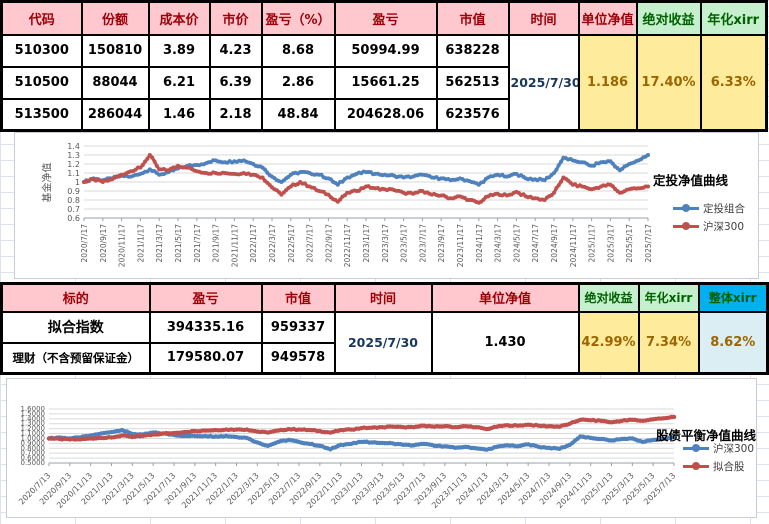 This screenshot has height=524, width=769. What do you see at coordinates (253, 243) in the screenshot?
I see `svg-text: 2022/1/17` at bounding box center [253, 243].